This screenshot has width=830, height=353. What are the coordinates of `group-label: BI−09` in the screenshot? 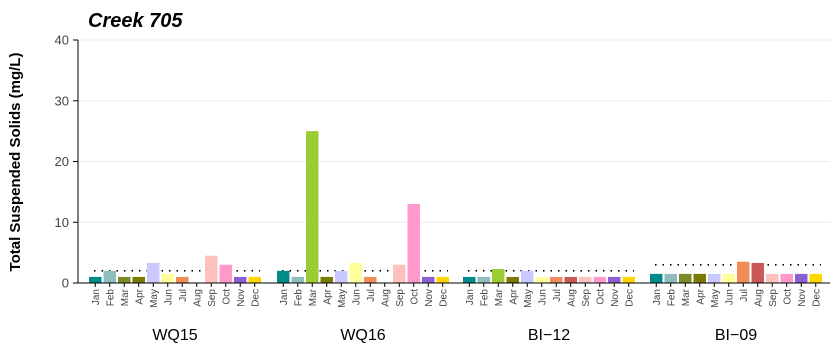 It's located at (736, 335).